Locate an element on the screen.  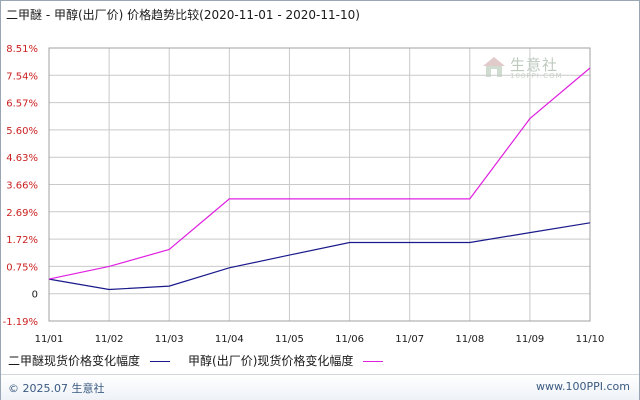
y-tick-label: 5.60% is located at coordinates (22, 131).